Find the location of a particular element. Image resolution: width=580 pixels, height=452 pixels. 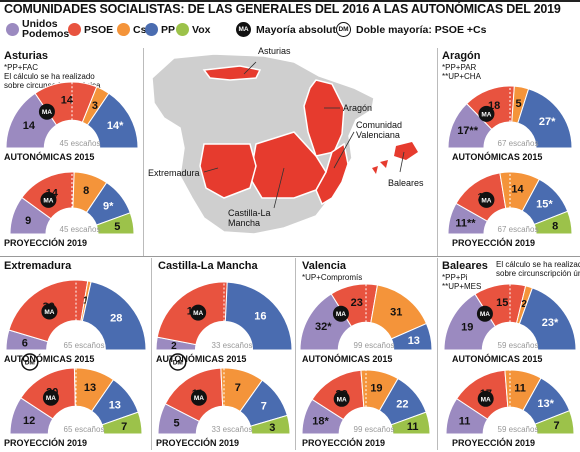

legend-ma: MA Mayoría absoluta is located at coordinates (289, 29).